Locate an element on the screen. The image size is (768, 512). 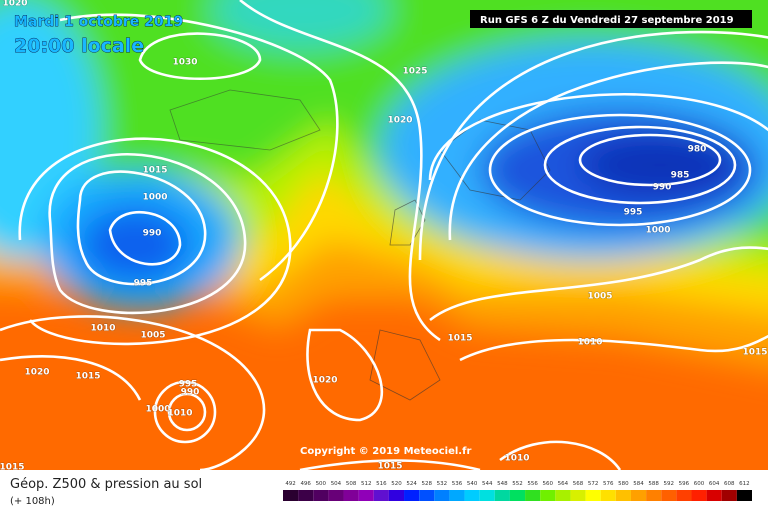
colorbar-label: 512 is located at coordinates (366, 484).